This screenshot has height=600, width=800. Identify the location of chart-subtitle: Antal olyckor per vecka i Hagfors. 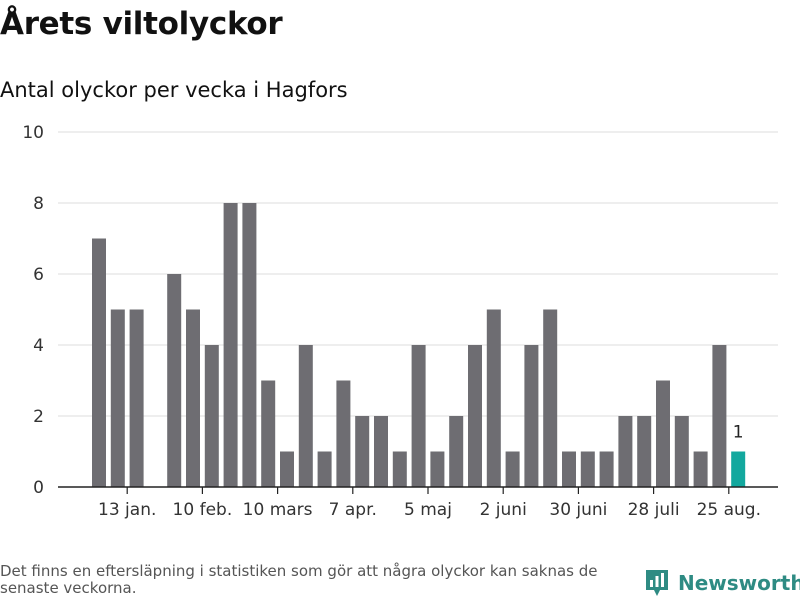
(174, 90).